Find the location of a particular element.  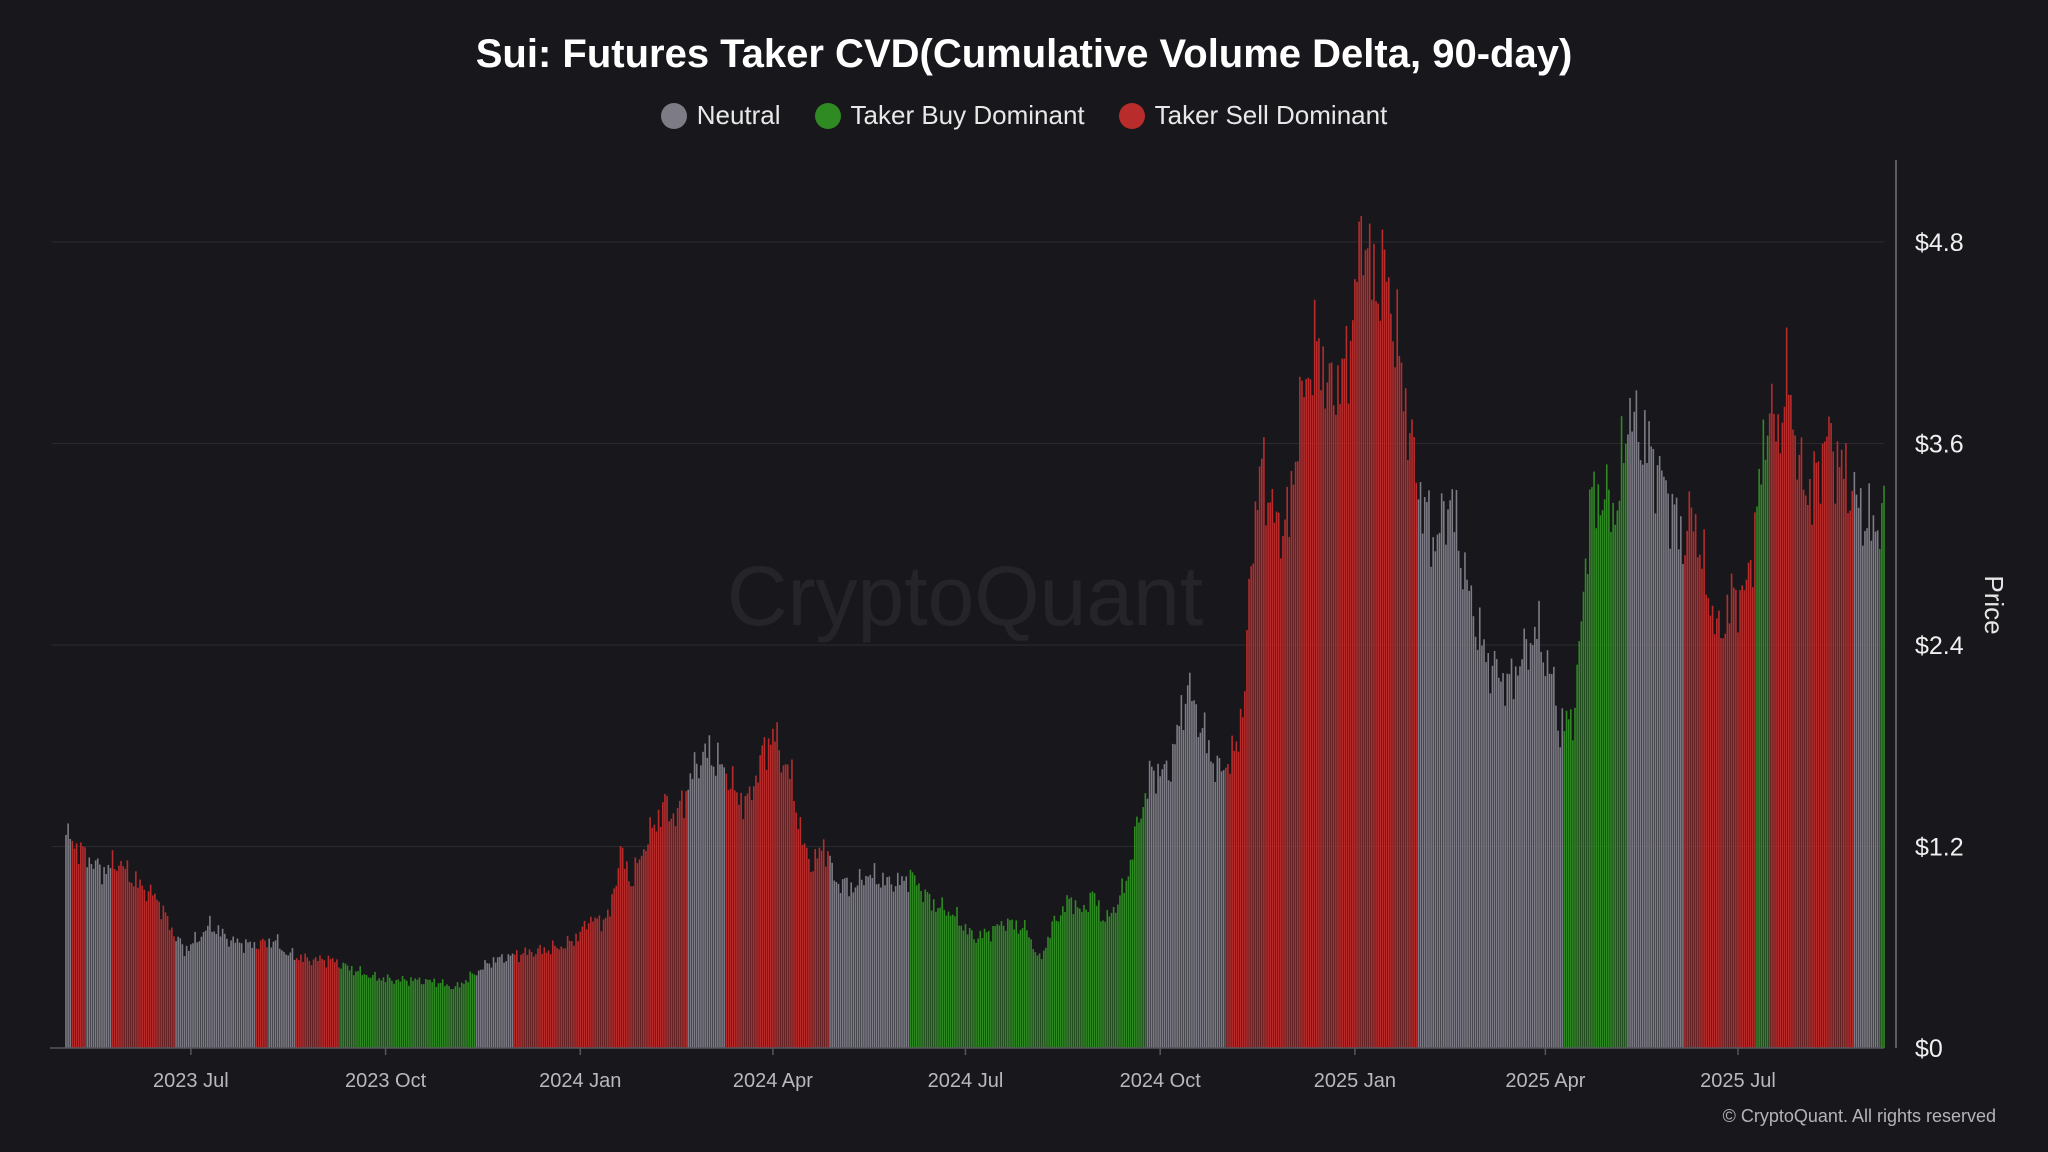

legend-item-neutral: Neutral is located at coordinates (720, 115).